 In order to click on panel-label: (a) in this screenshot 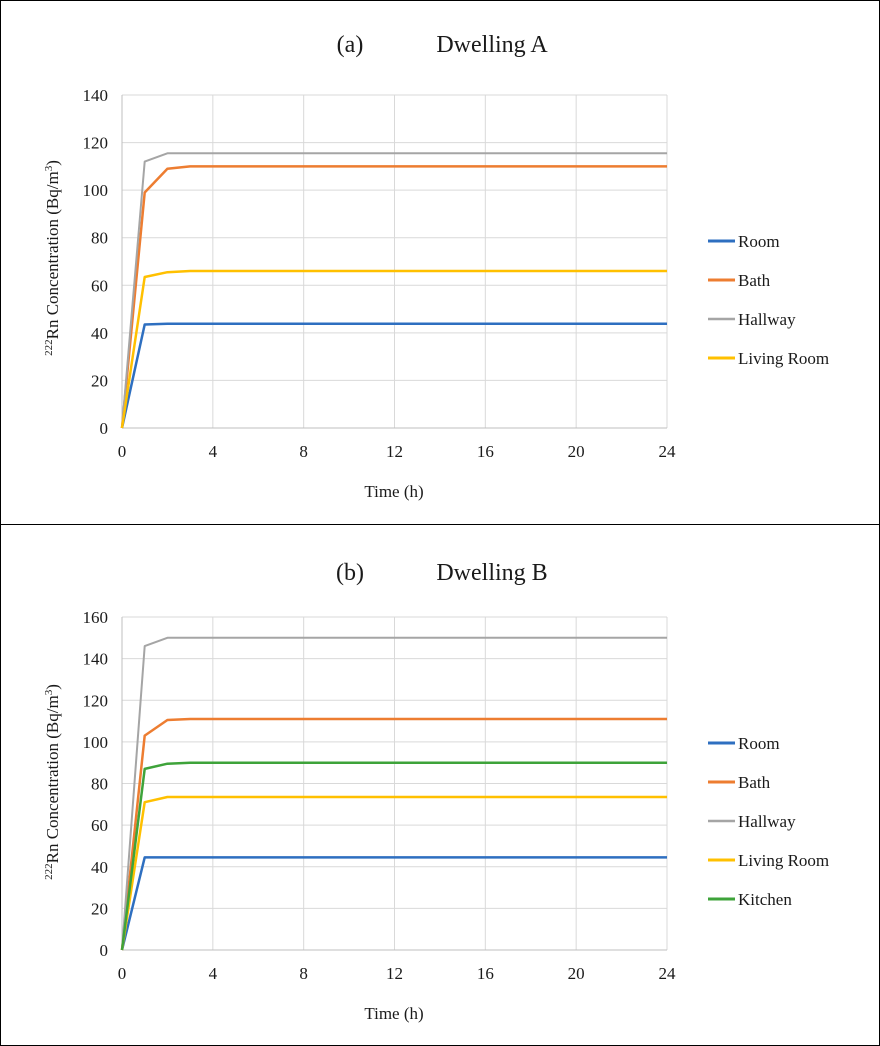, I will do `click(350, 45)`.